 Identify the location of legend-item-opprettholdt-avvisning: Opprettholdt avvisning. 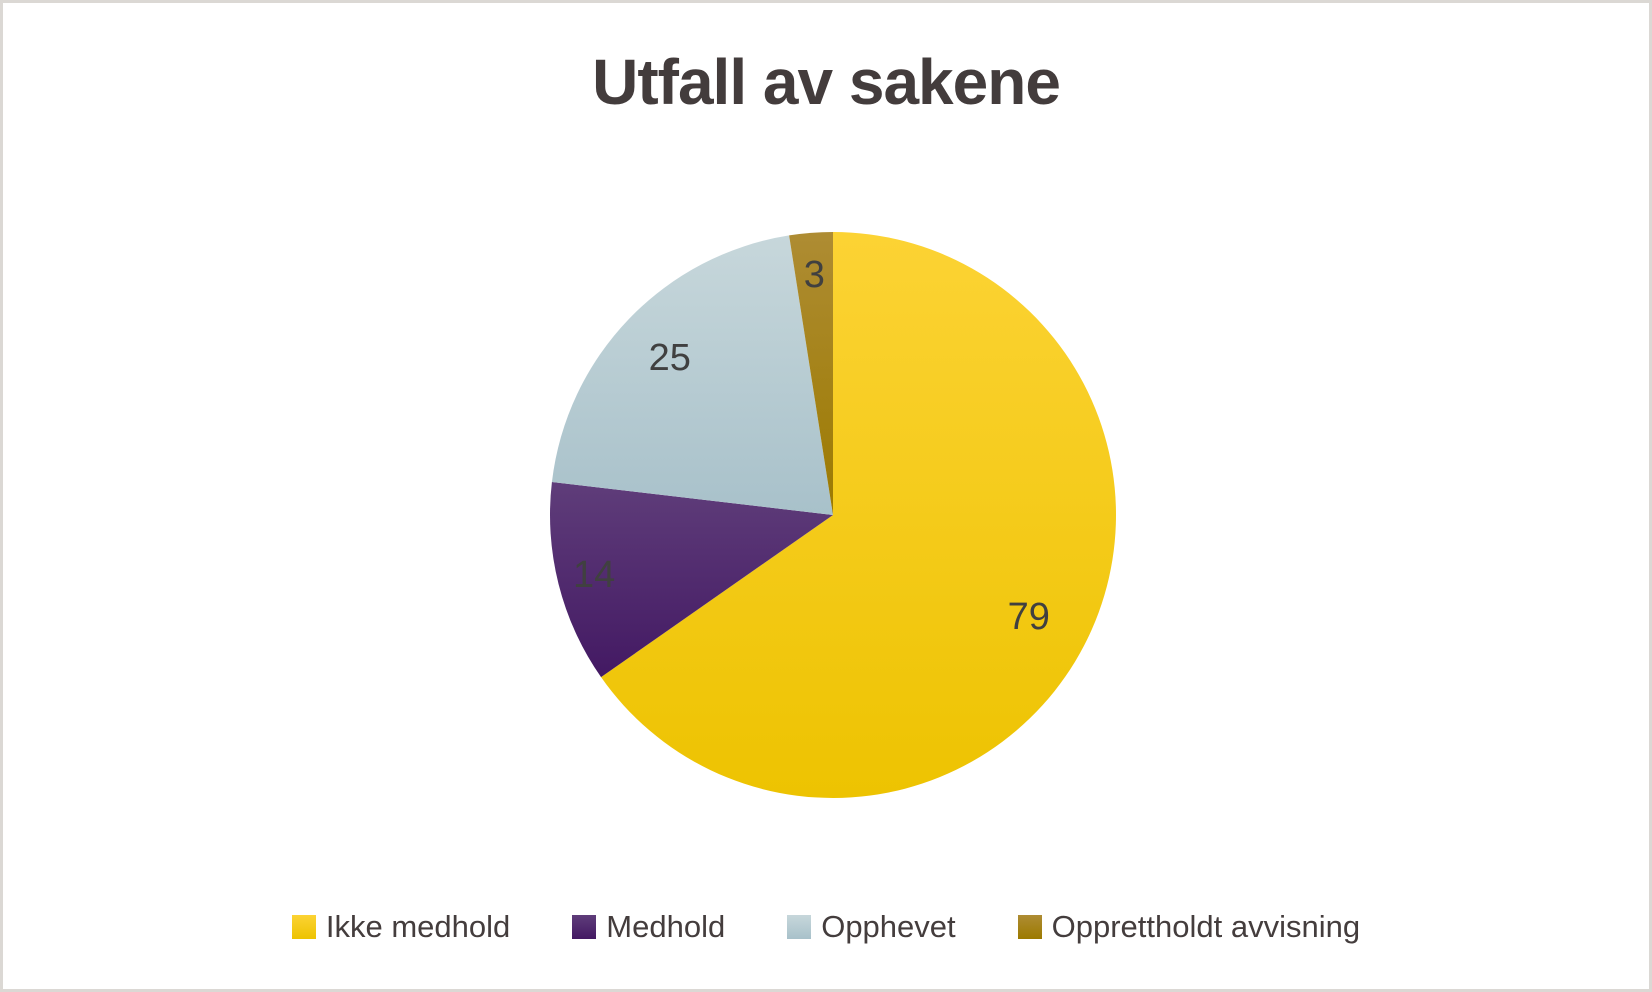
(1189, 927).